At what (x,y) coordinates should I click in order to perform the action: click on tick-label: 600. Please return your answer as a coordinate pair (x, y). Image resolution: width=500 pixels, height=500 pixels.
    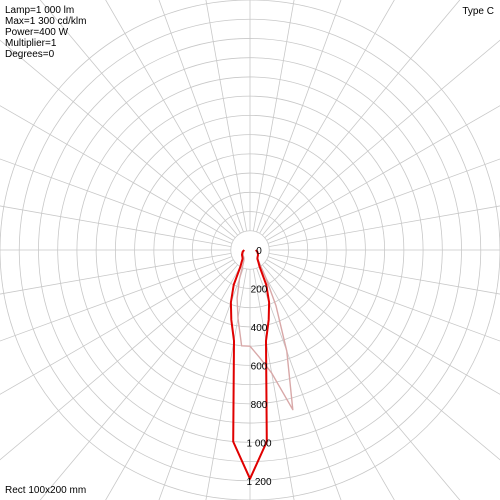
    Looking at the image, I should click on (259, 366).